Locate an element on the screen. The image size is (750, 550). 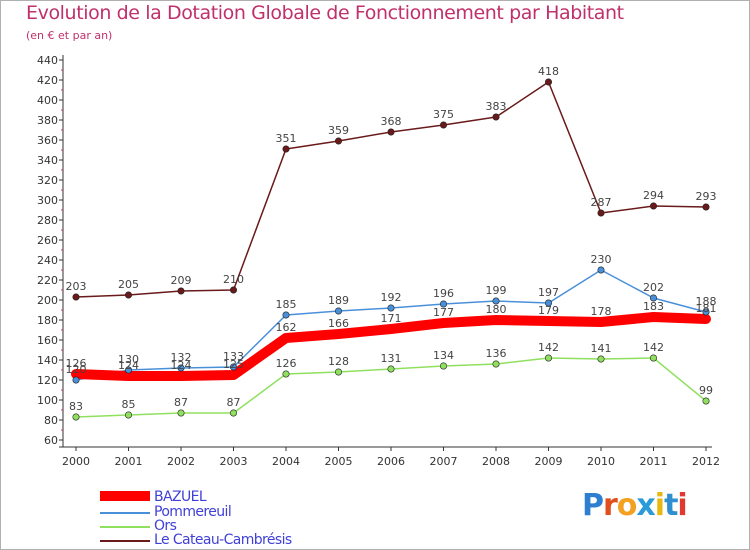
y-tick-label: 320 is located at coordinates (47, 180).